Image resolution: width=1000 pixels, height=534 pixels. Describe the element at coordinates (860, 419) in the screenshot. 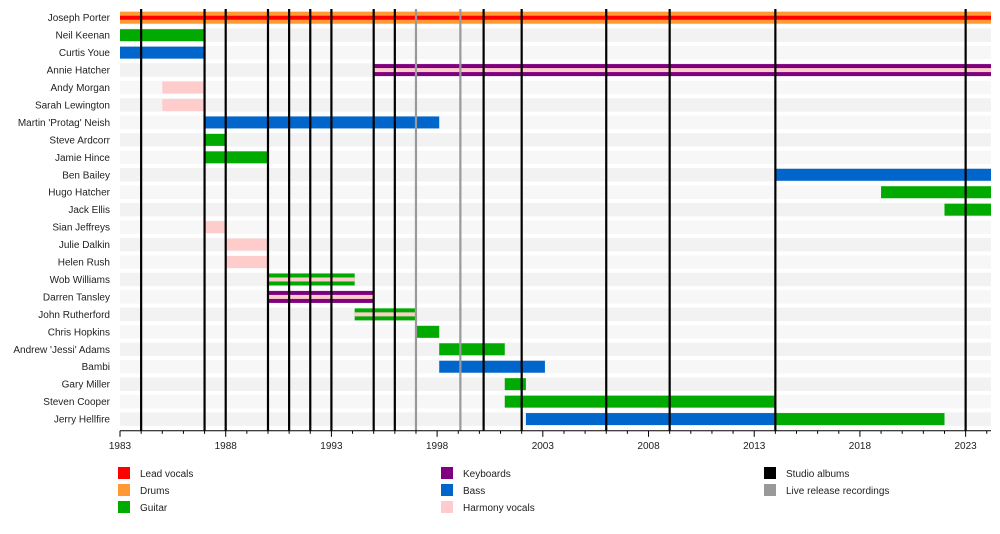

I see `bar-jerry-hellfire-guitar` at that location.